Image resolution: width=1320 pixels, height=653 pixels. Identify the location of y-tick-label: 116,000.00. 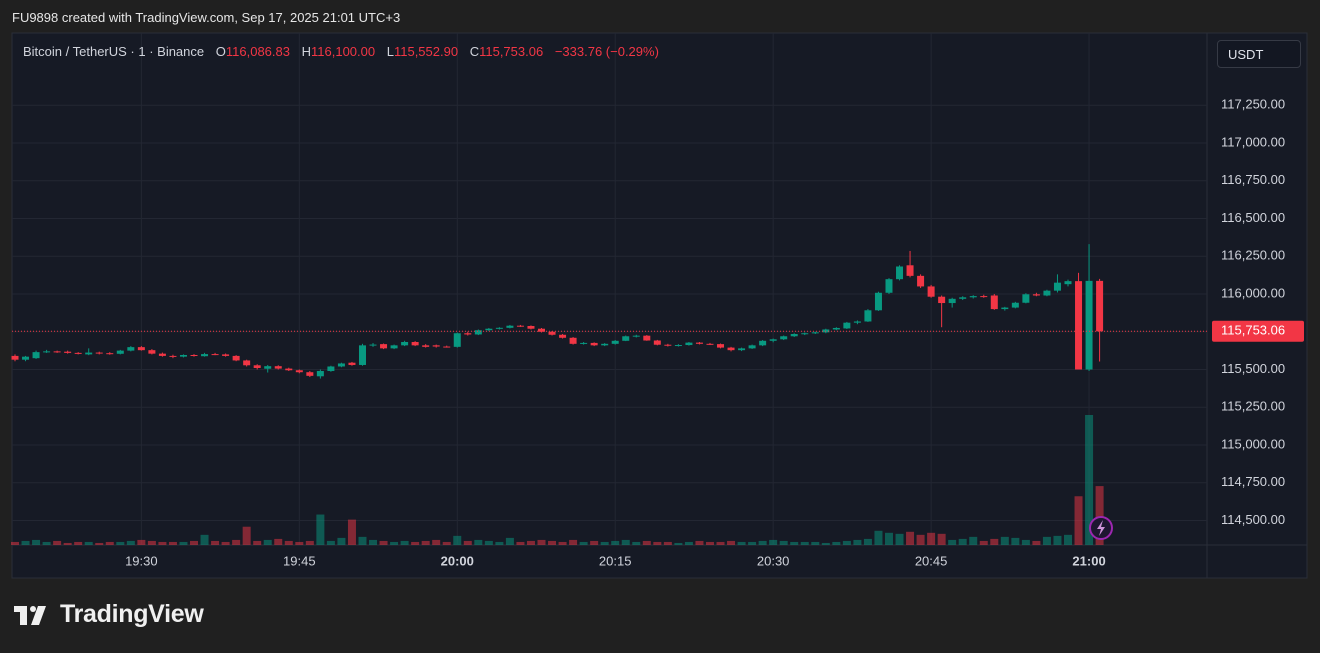
(1253, 292).